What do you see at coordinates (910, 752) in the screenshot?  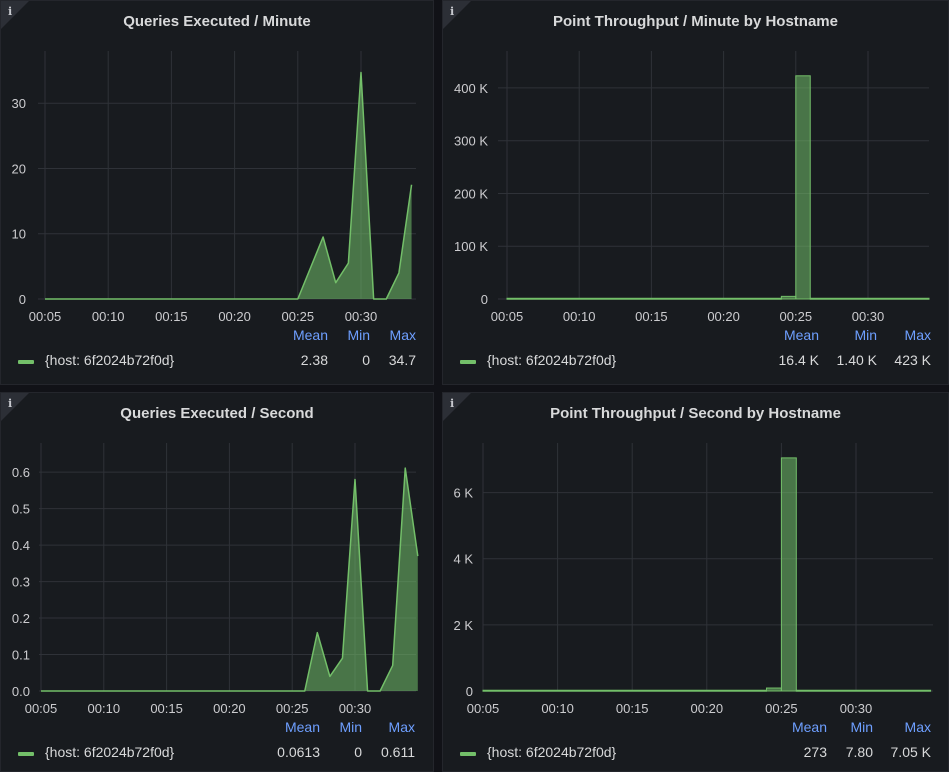 I see `legend-max-value: 7.05 K` at bounding box center [910, 752].